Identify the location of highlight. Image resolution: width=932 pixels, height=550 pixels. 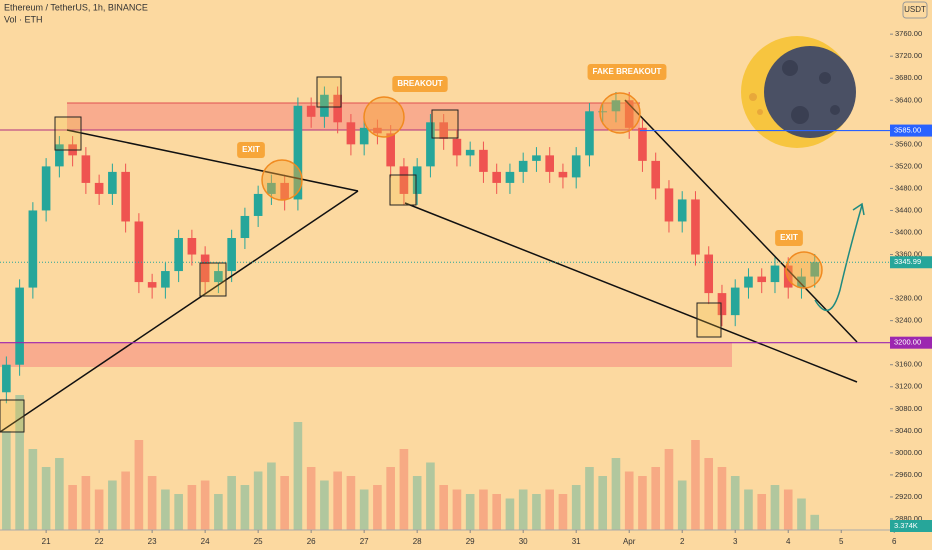
(620, 113).